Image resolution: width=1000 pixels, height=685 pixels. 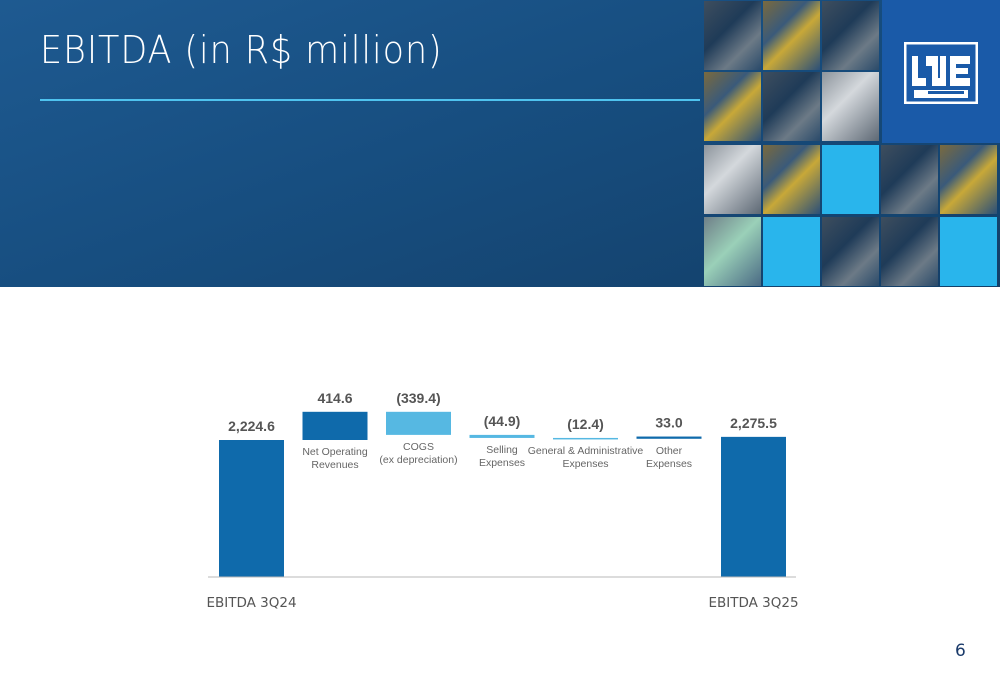 I want to click on category-label-3-line-2: (ex depreciation), so click(x=418, y=460).